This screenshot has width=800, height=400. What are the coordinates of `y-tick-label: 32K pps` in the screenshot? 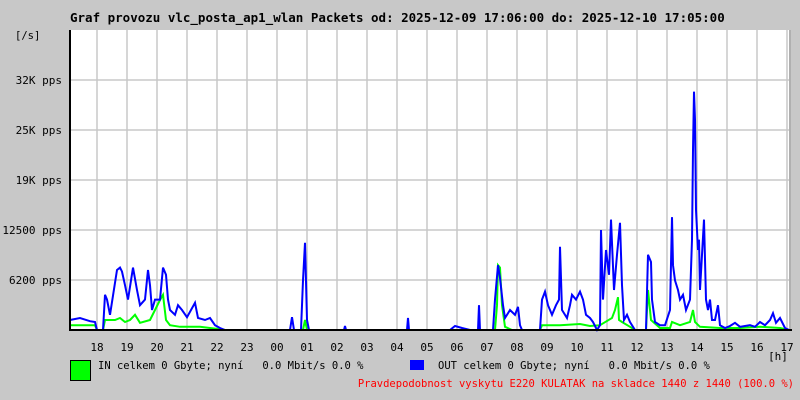 It's located at (39, 80).